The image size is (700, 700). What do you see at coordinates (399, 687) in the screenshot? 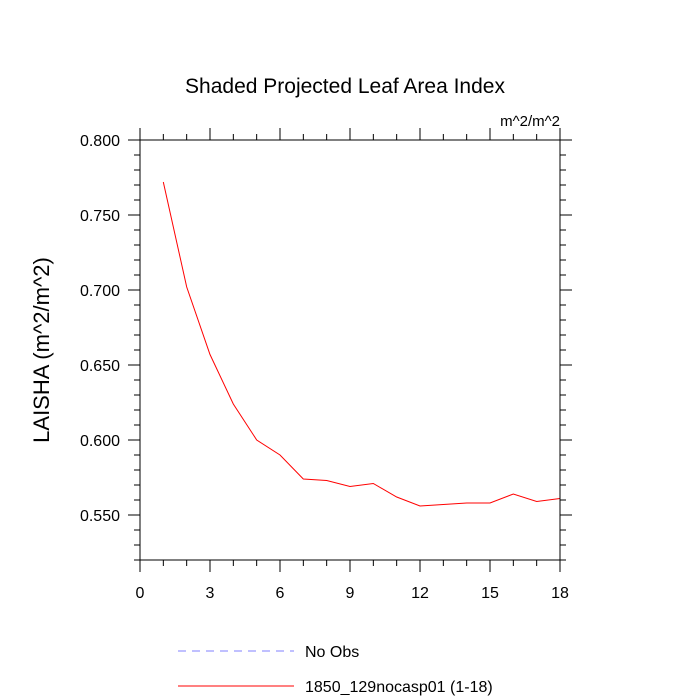
I see `legend-series-label: 1850_129nocasp01 (1-18)` at bounding box center [399, 687].